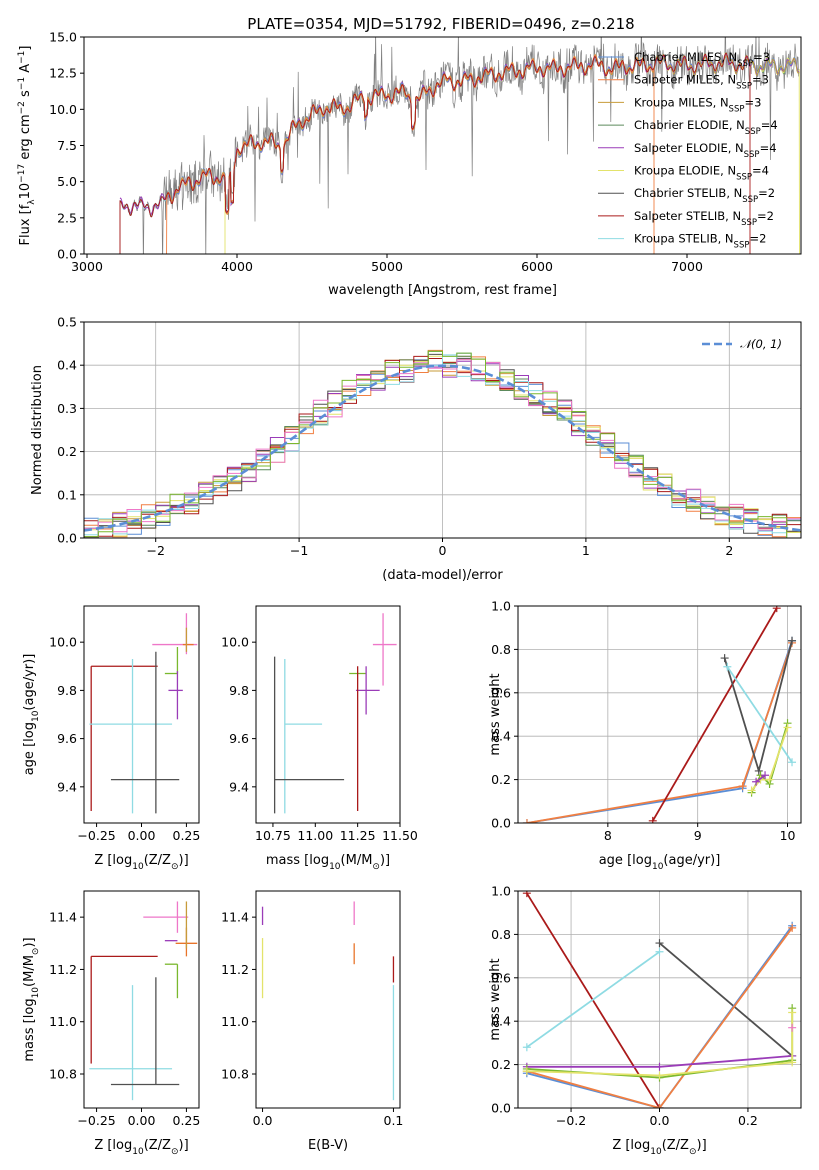  What do you see at coordinates (67, 451) in the screenshot?
I see `y-tick-label: 0.2` at bounding box center [67, 451].